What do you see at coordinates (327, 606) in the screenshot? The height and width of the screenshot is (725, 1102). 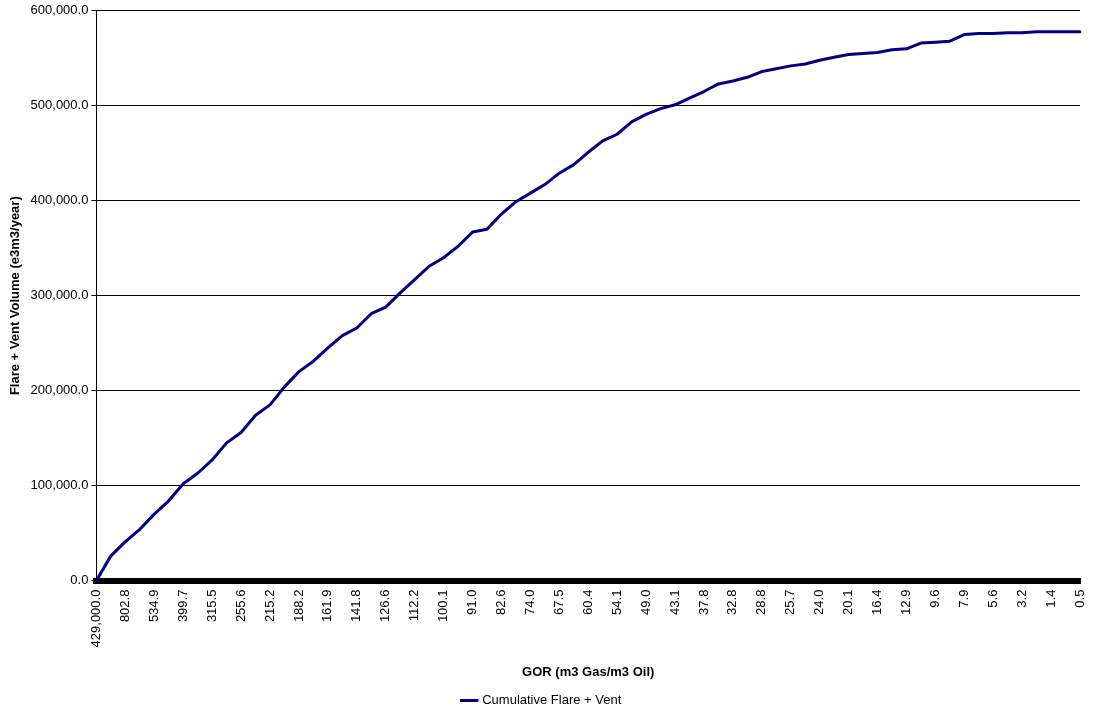 I see `x-tick-label: 161.9` at bounding box center [327, 606].